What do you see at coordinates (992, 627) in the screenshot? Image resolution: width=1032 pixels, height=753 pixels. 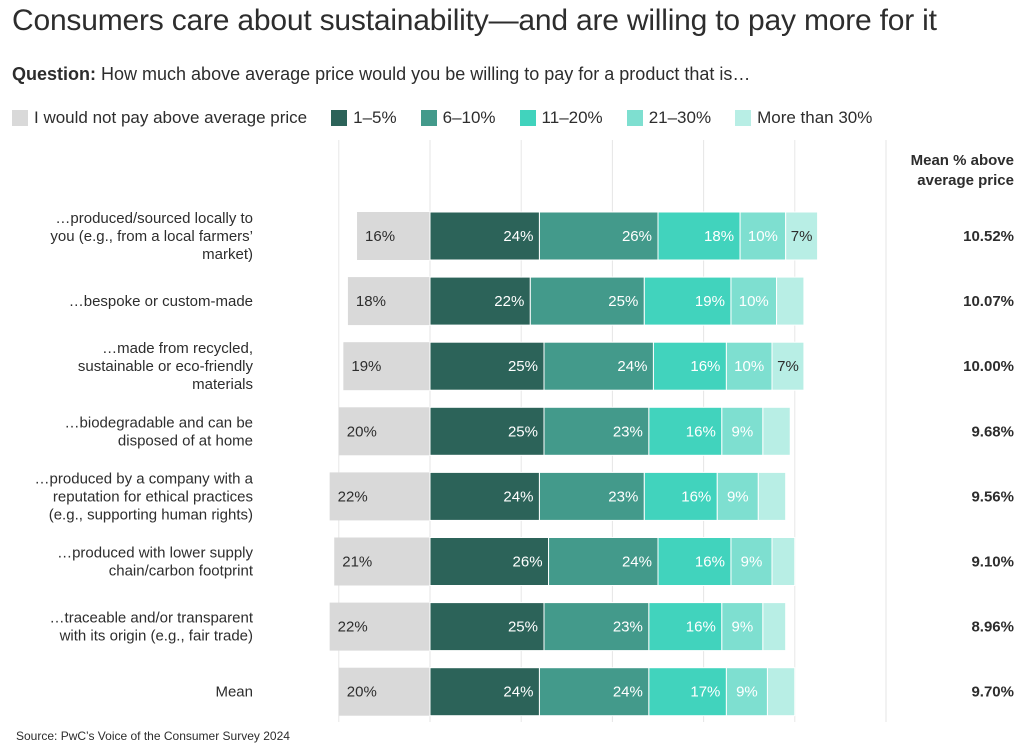 I see `mean-value: 8.96%` at bounding box center [992, 627].